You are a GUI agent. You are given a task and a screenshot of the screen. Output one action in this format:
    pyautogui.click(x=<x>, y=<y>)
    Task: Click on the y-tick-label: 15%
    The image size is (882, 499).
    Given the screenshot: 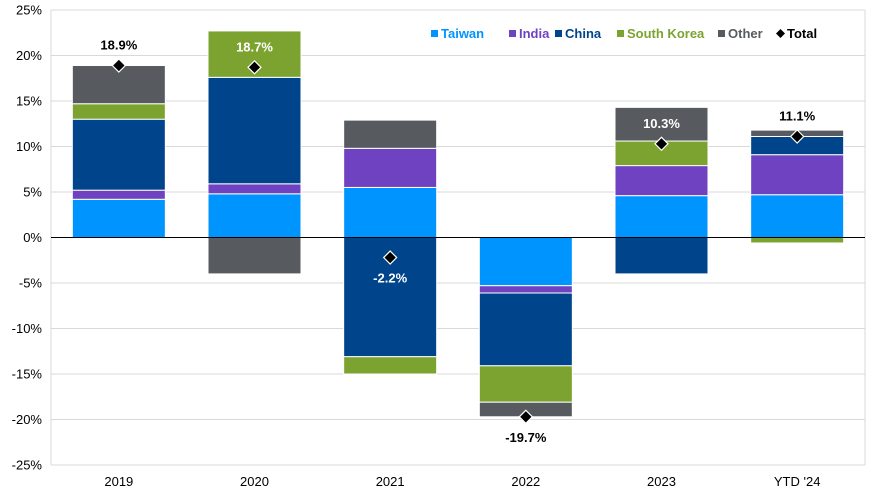 What is the action you would take?
    pyautogui.click(x=29, y=101)
    